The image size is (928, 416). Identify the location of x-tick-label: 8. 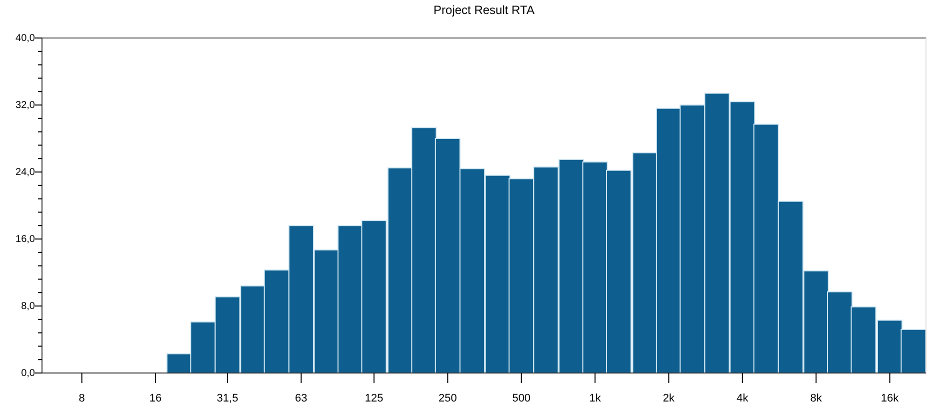
(81, 398).